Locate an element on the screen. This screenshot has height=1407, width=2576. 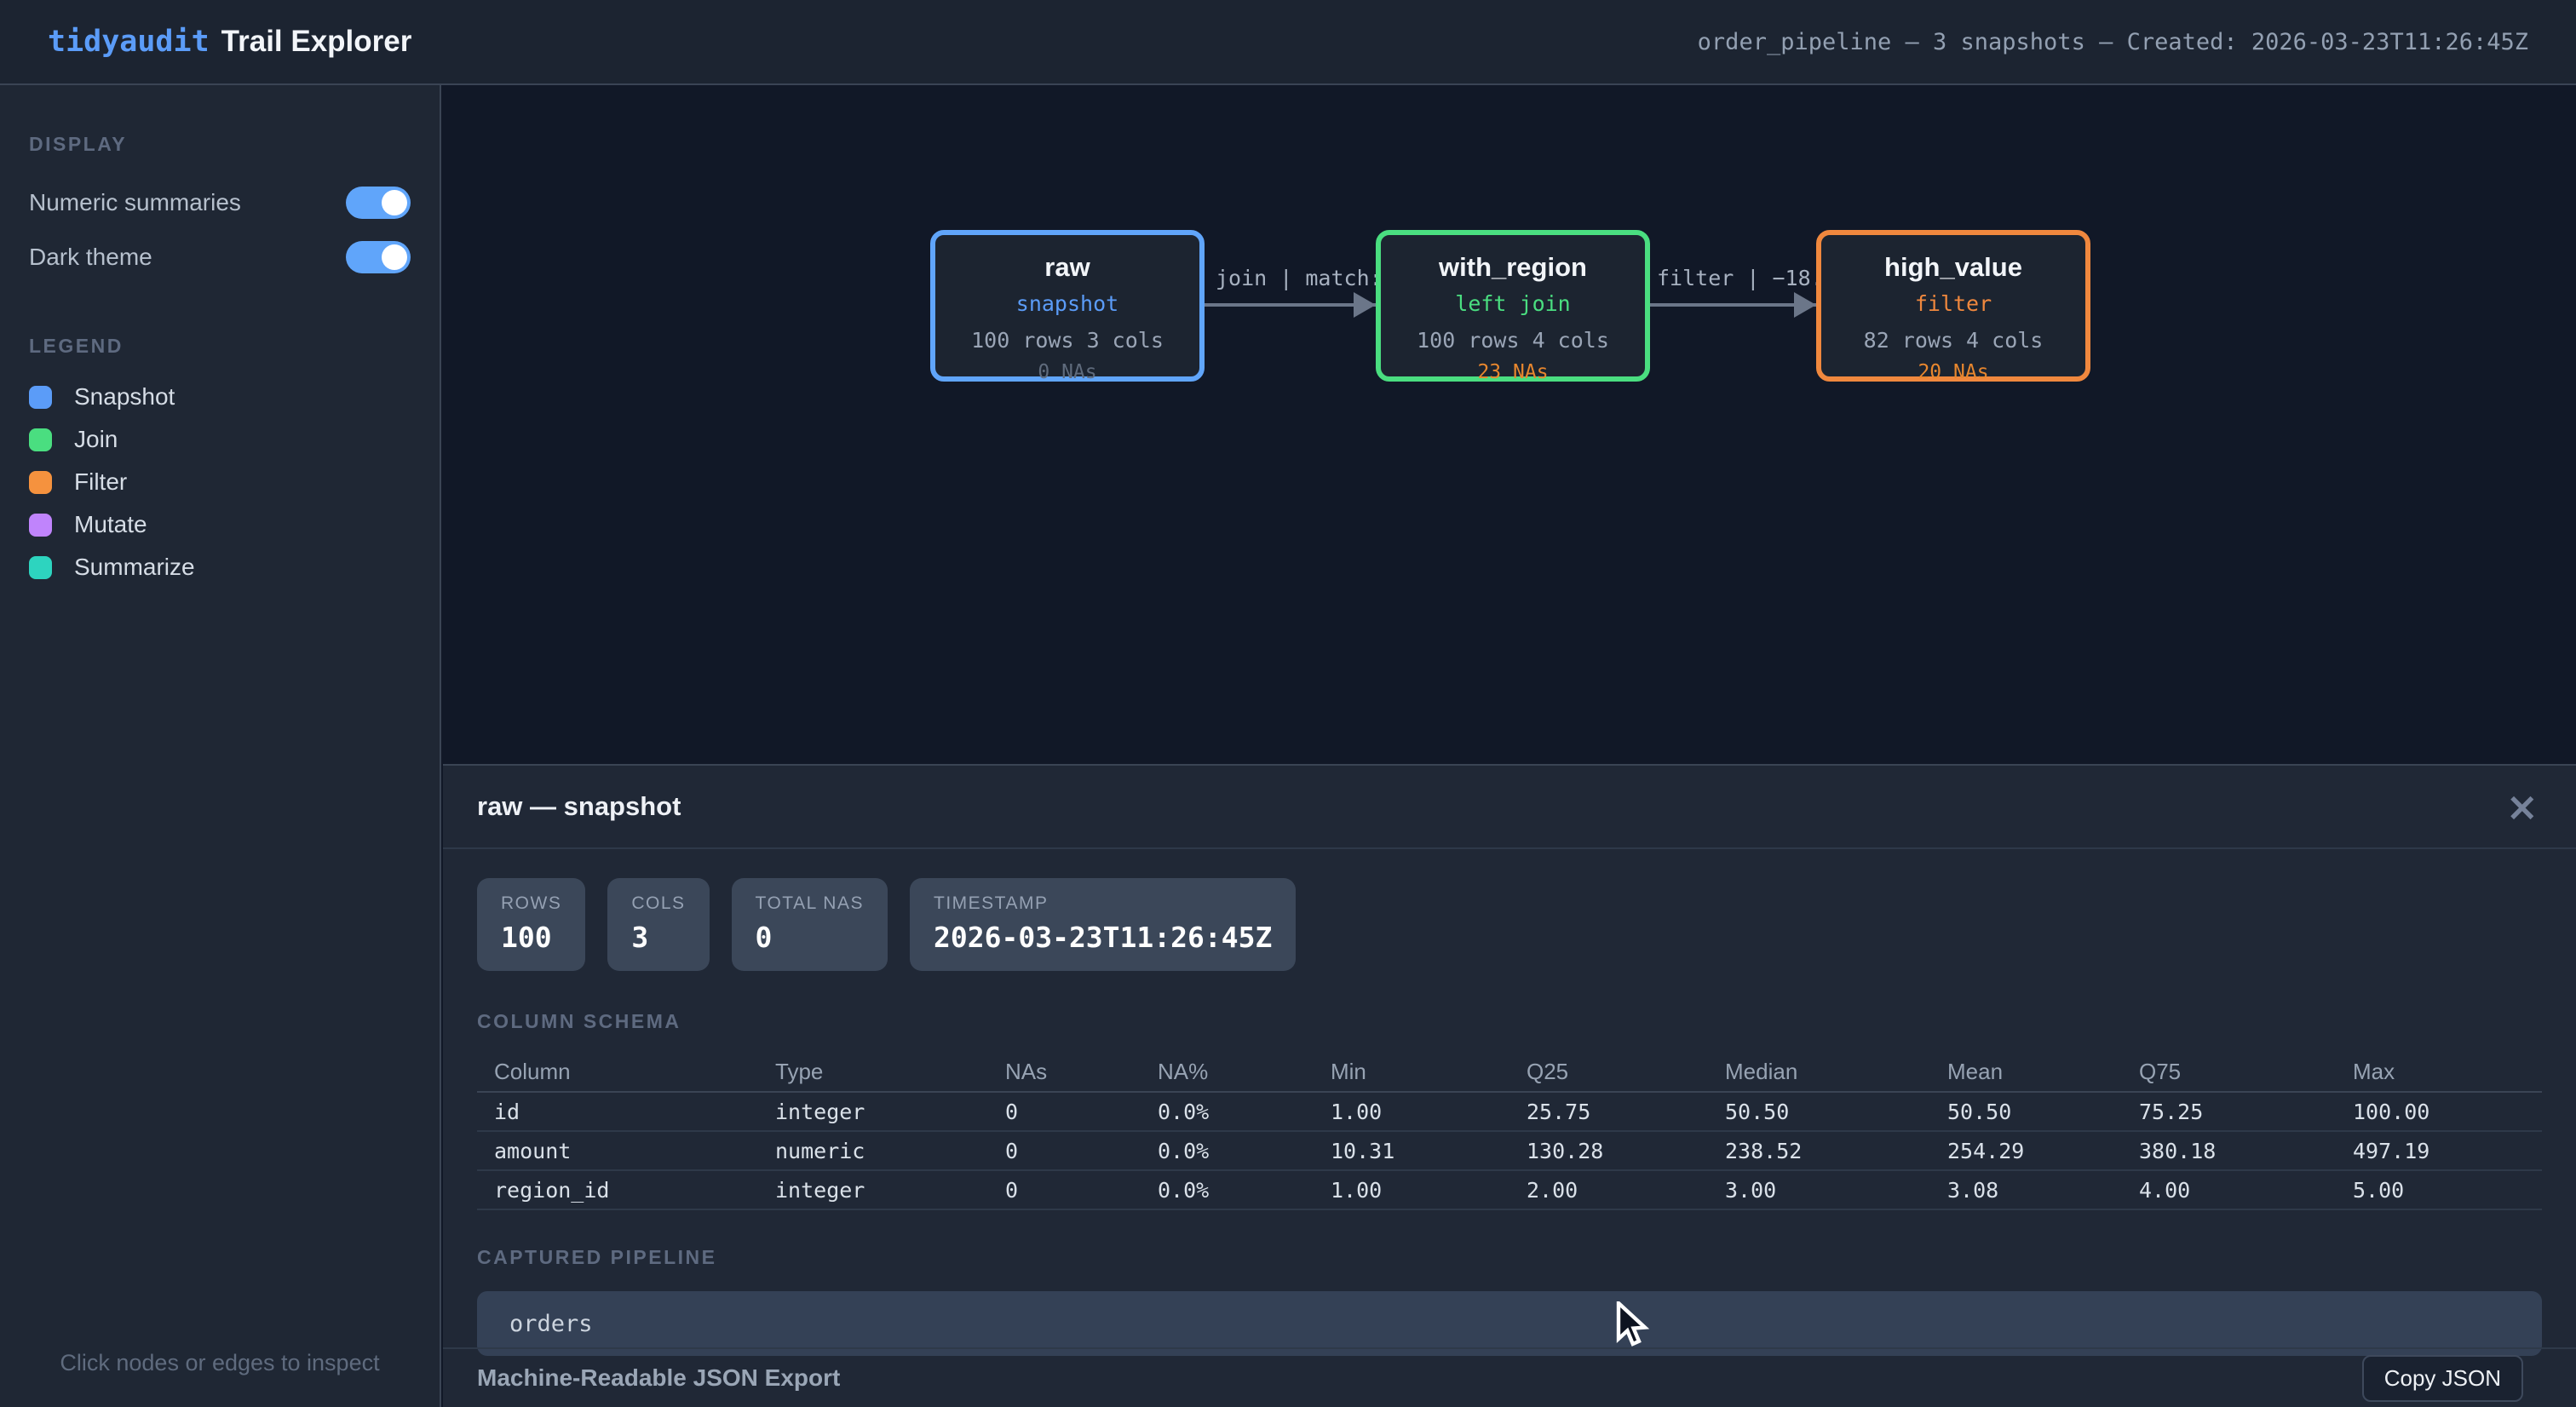
legend-list: Snapshot Join Filter Mutate Summarize is located at coordinates (220, 482).